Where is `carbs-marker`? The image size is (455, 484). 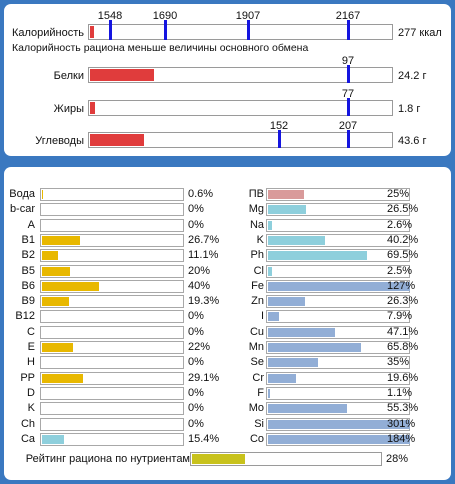 carbs-marker is located at coordinates (348, 139).